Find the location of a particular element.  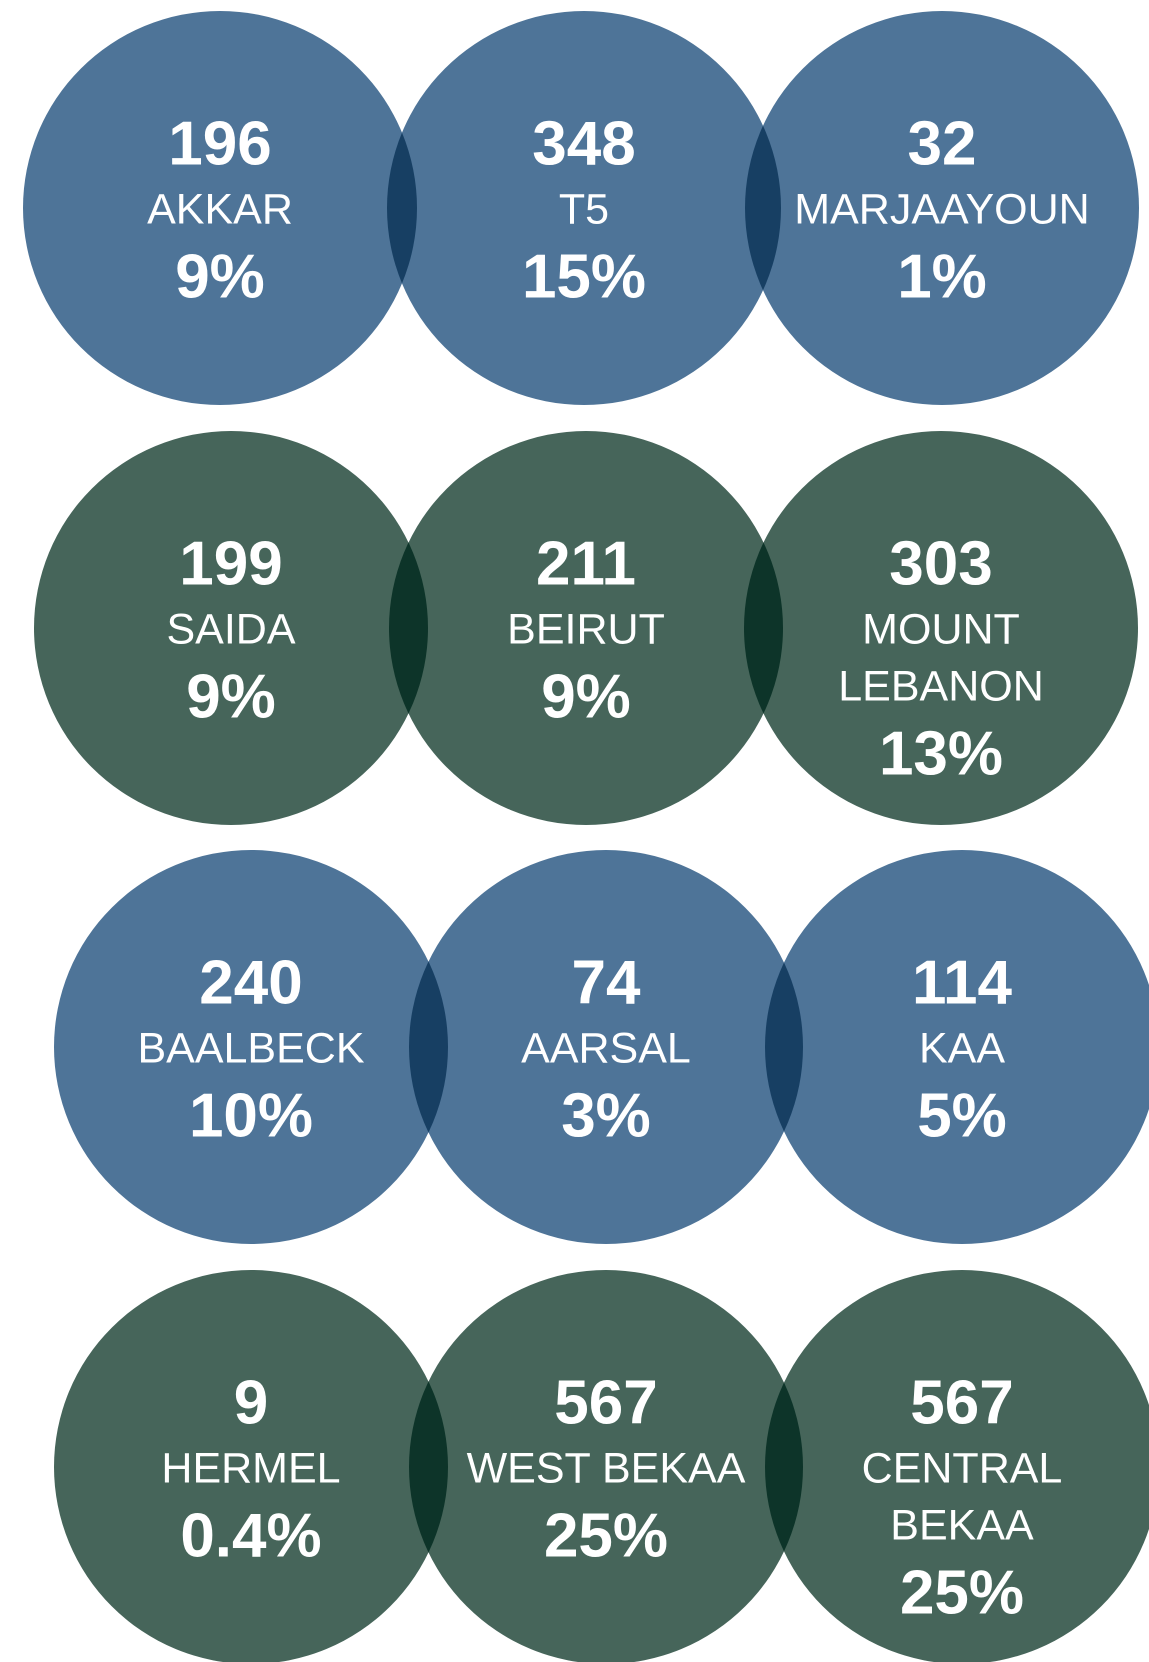

region-name: BEKAA is located at coordinates (962, 1525).